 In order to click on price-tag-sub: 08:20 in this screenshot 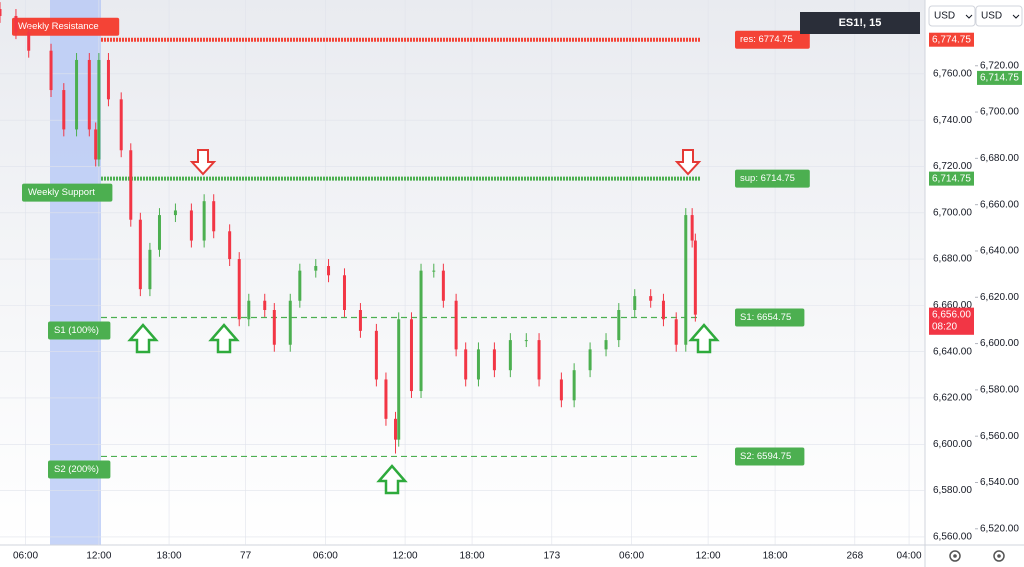, I will do `click(944, 326)`.